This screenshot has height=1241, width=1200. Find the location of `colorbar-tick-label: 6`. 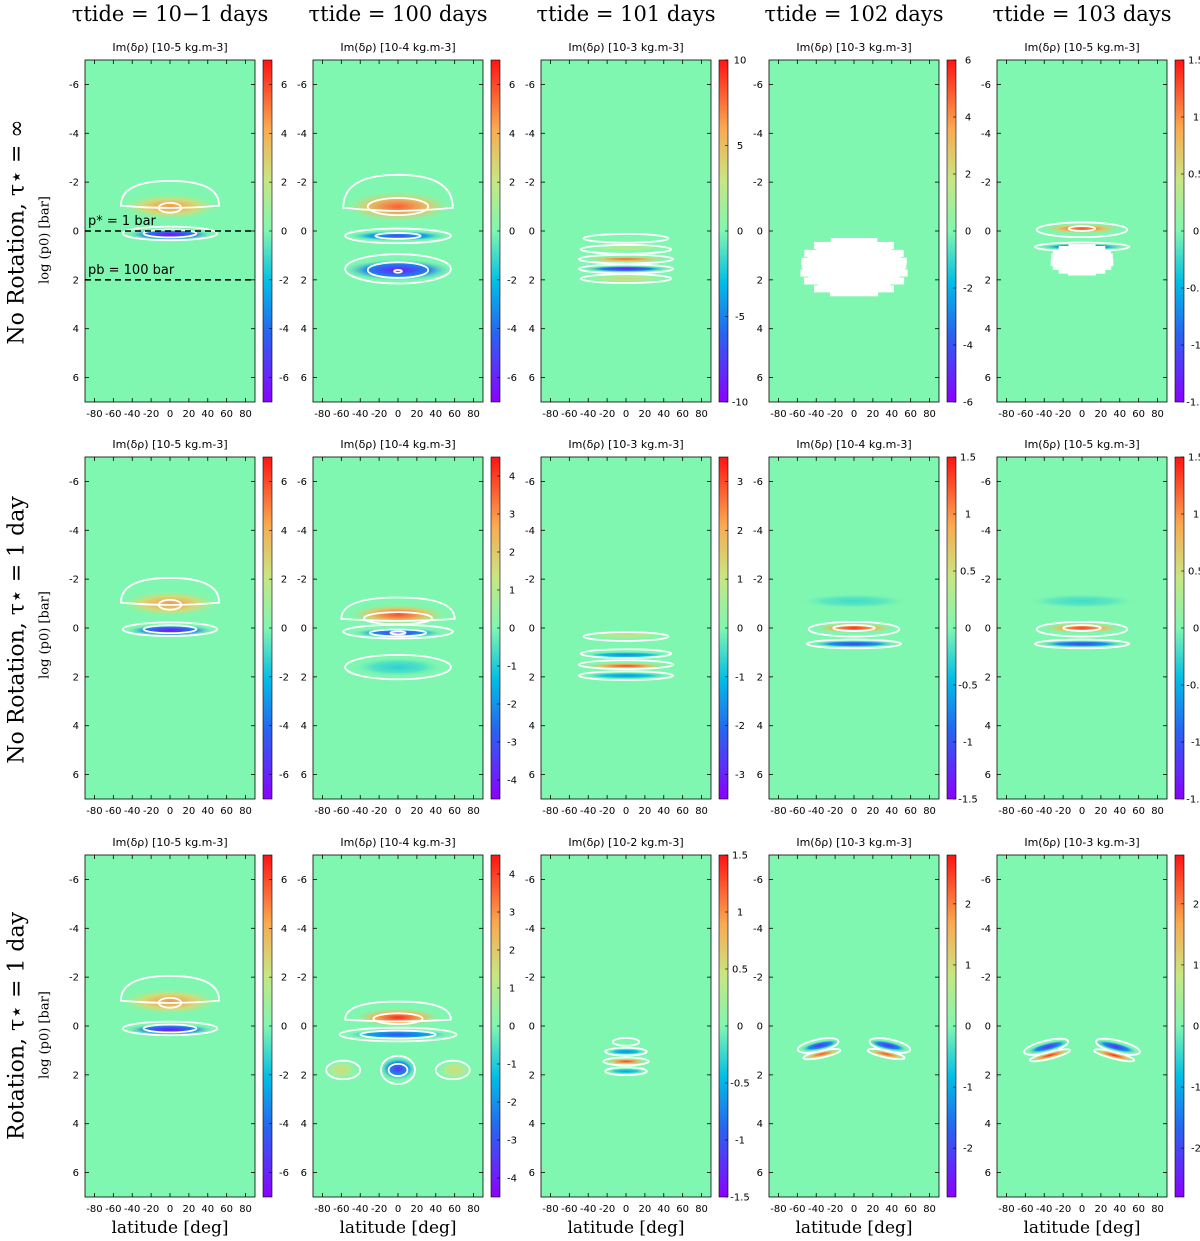

colorbar-tick-label: 6 is located at coordinates (284, 482).